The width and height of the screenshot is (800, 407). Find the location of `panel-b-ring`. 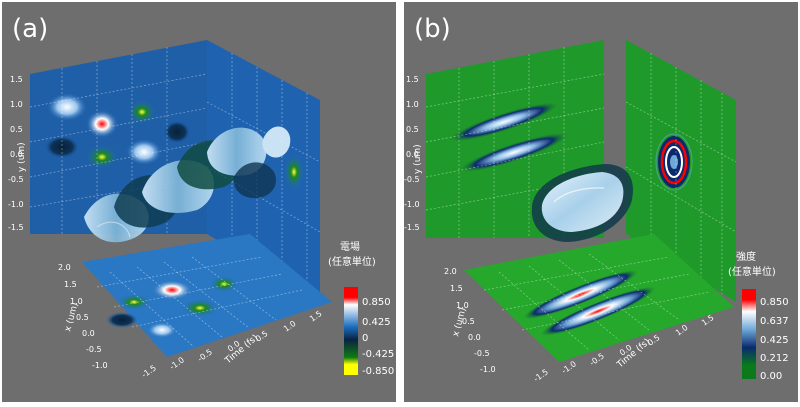

panel-b-ring is located at coordinates (674, 162).